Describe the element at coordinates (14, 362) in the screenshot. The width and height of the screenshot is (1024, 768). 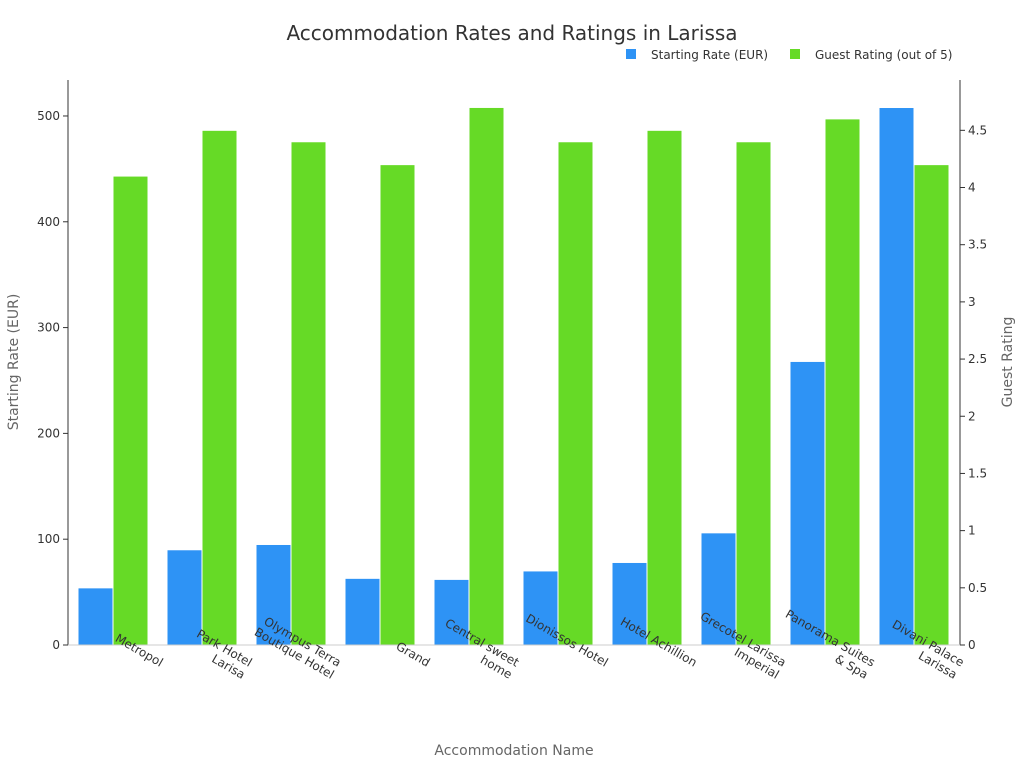
I see `y-axis-title: Starting Rate (EUR)` at that location.